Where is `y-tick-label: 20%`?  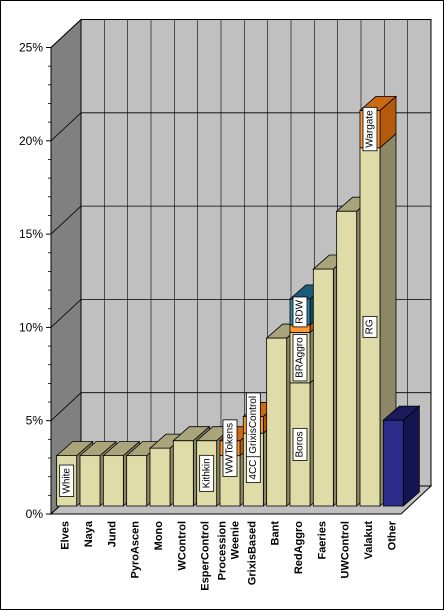
y-tick-label: 20% is located at coordinates (31, 141).